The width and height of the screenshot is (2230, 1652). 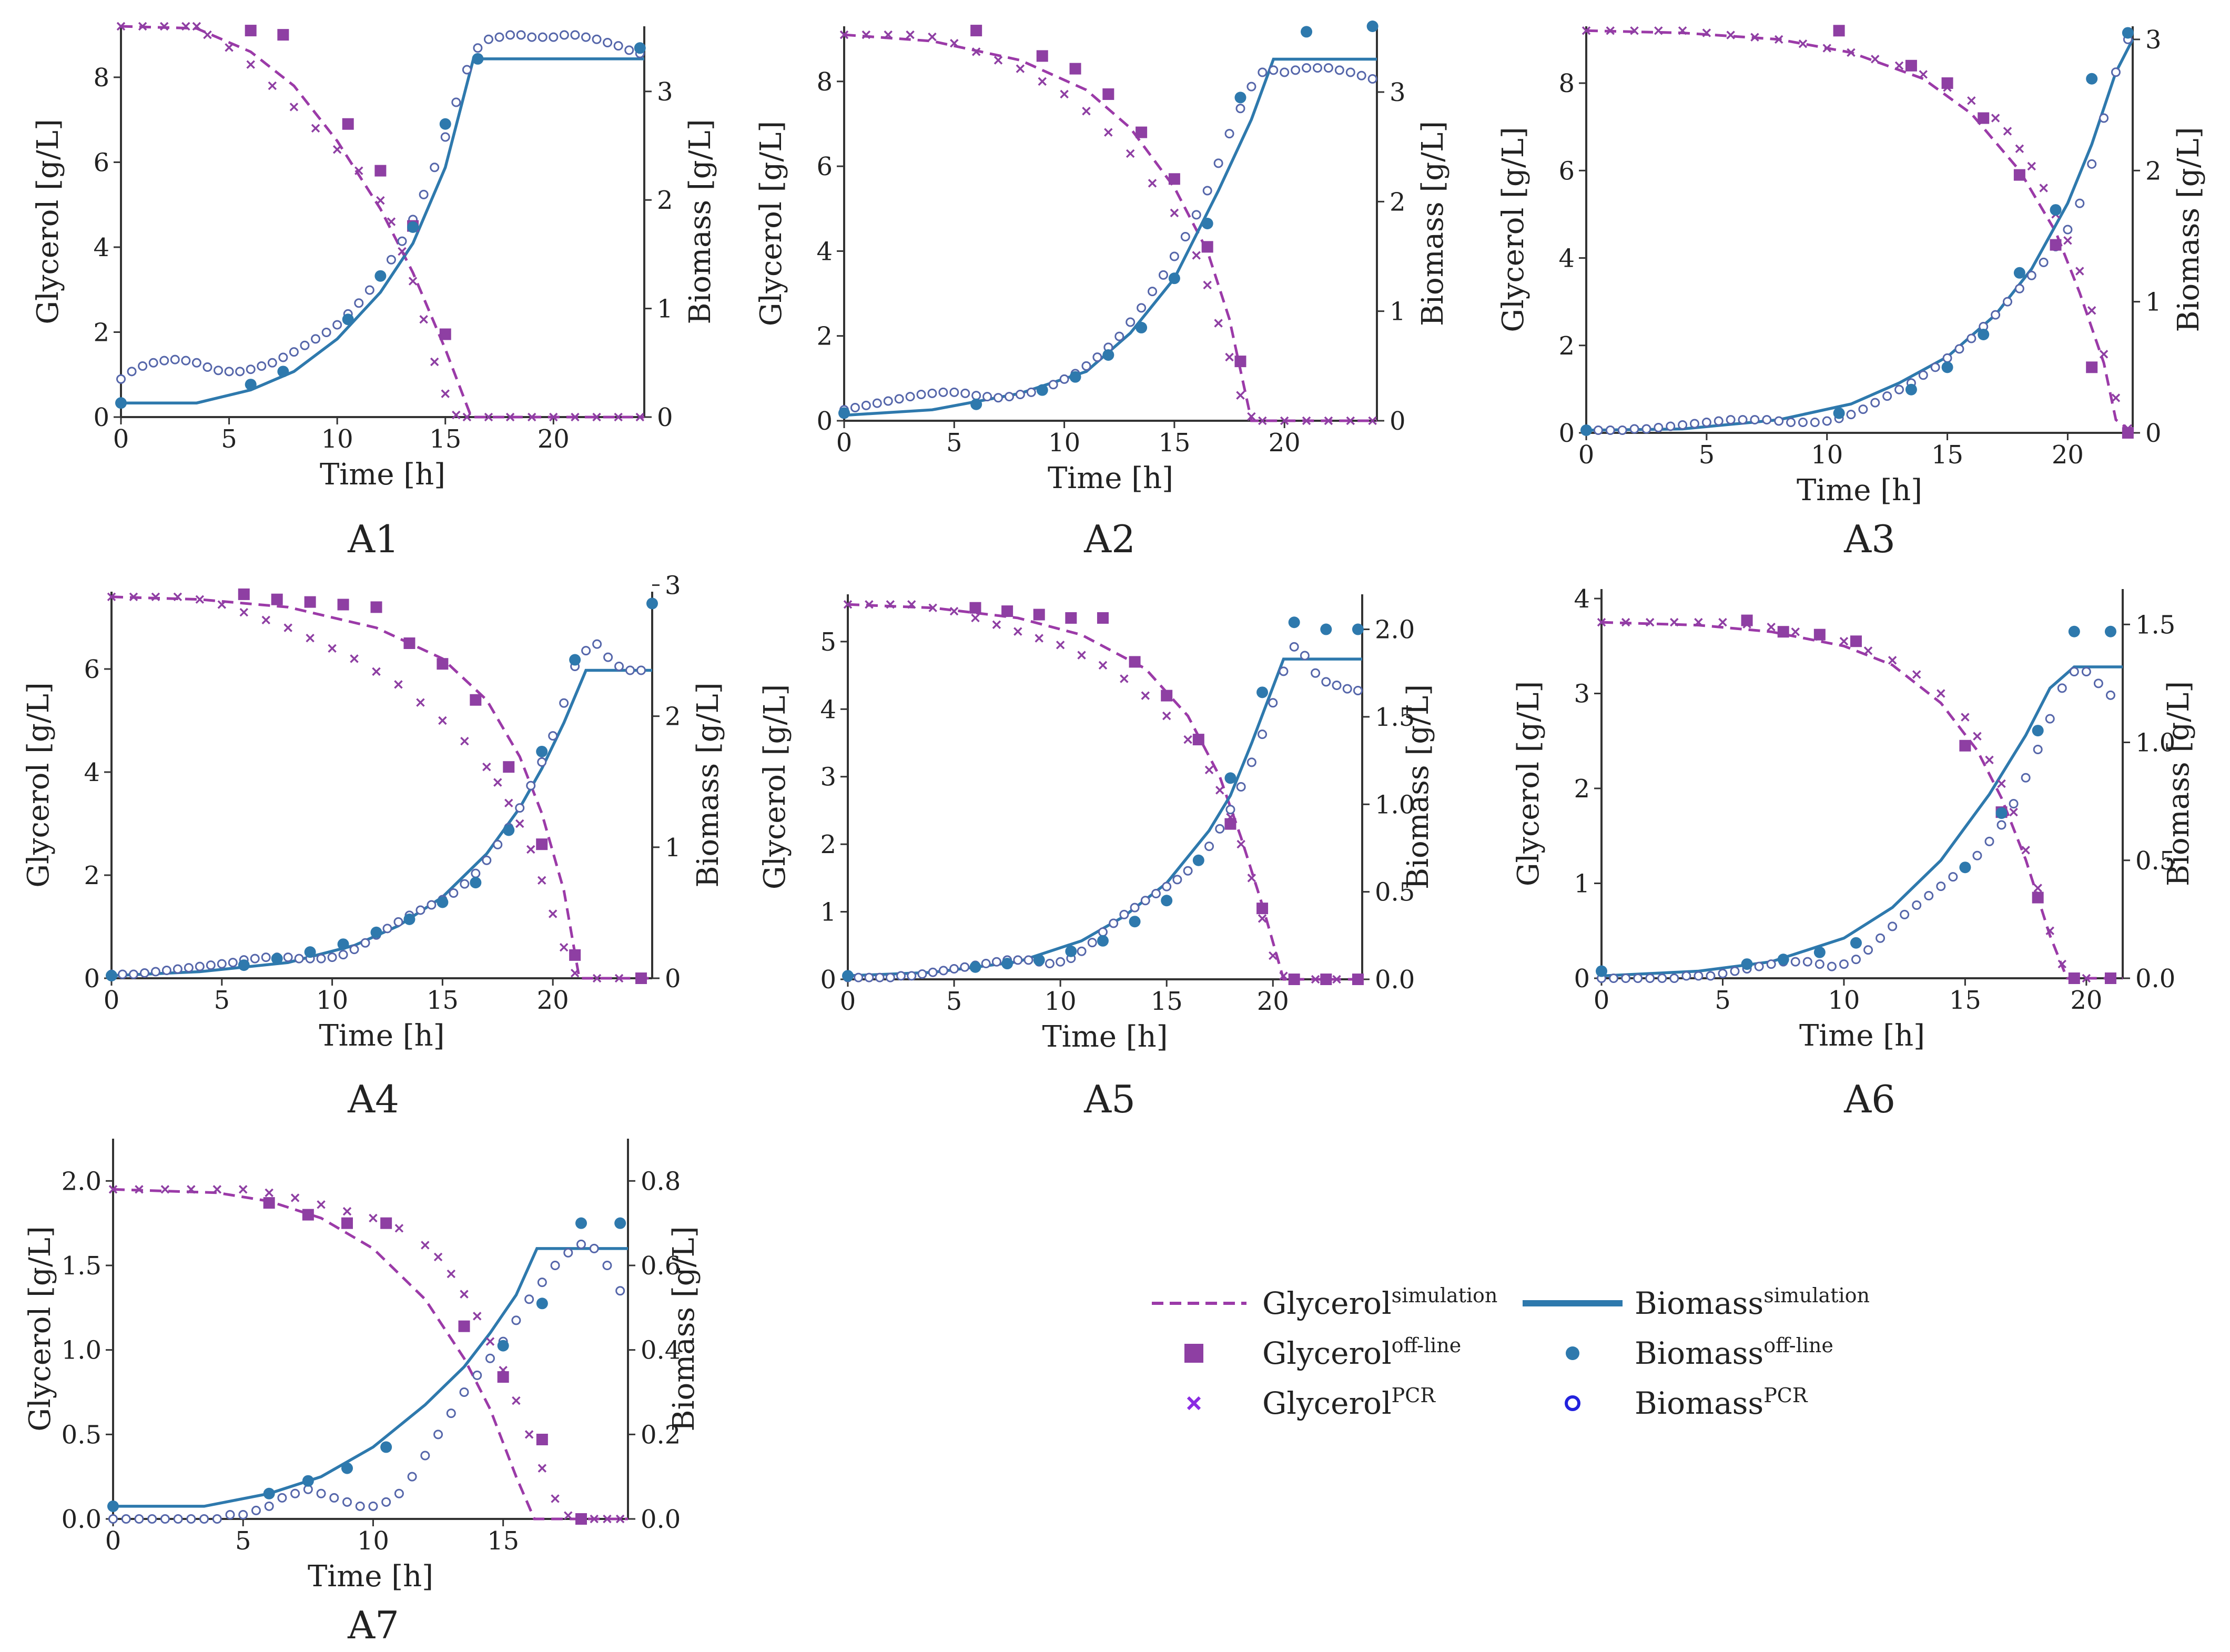 I want to click on legend-label: GlycerolPCR, so click(x=1349, y=1403).